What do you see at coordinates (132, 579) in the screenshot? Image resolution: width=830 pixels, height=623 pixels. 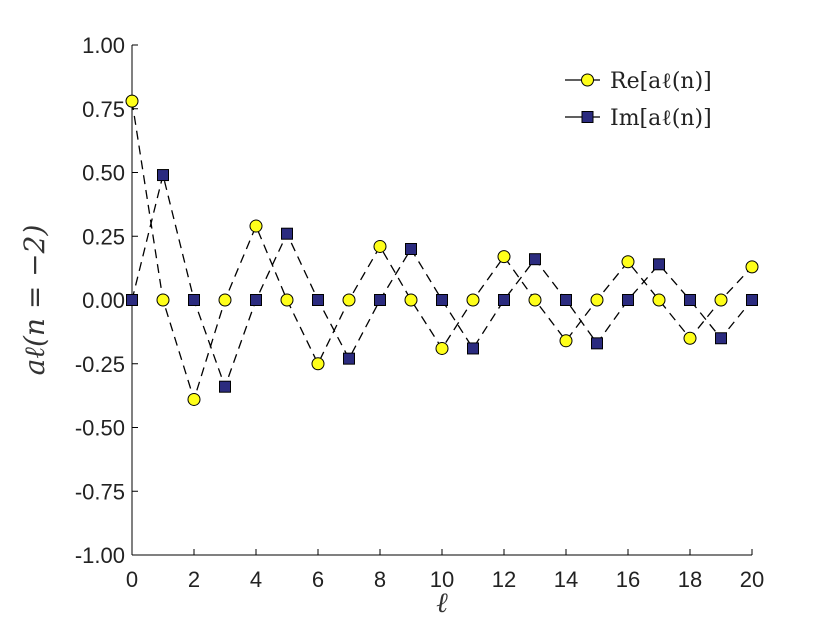 I see `x-tick-label: 0` at bounding box center [132, 579].